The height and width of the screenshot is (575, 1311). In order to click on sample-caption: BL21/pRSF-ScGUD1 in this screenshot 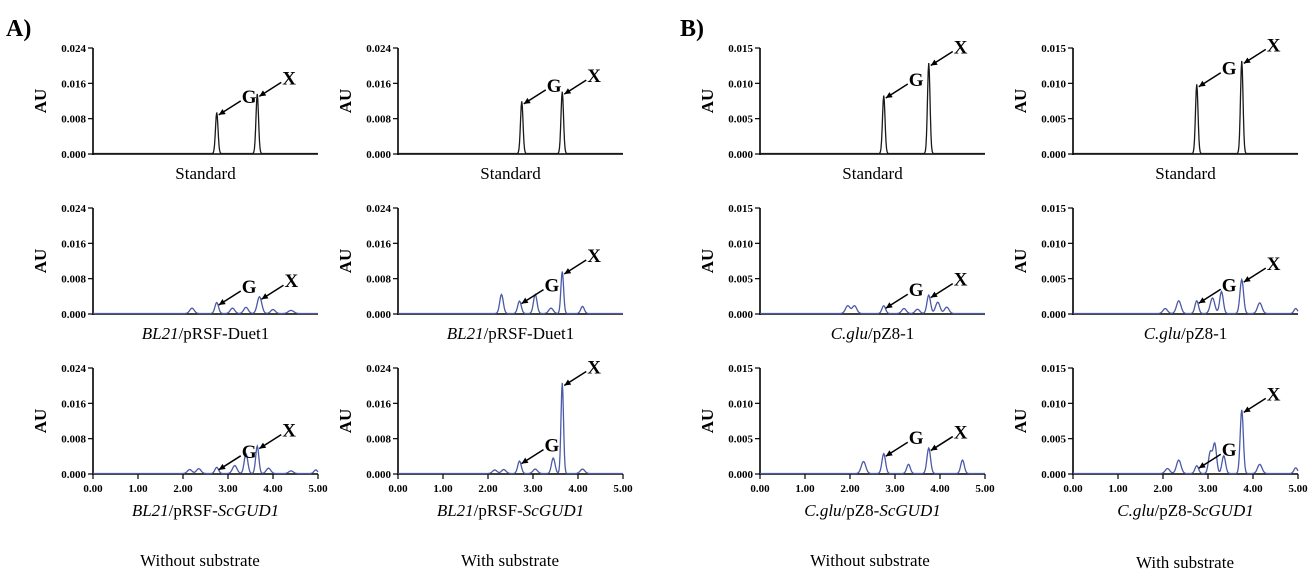, I will do `click(510, 510)`.